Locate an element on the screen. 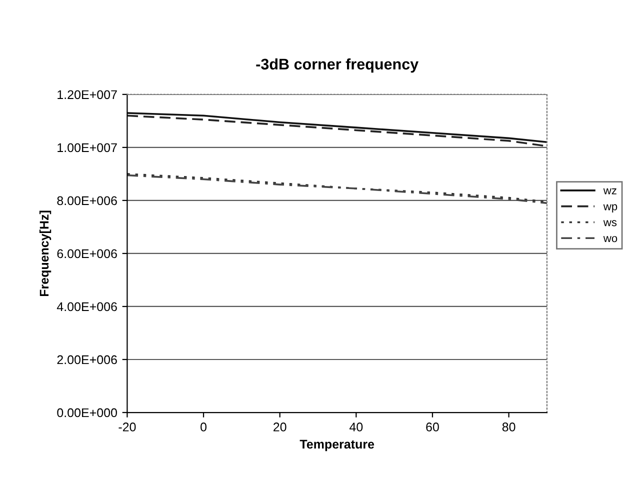  legend-label: wo is located at coordinates (610, 239).